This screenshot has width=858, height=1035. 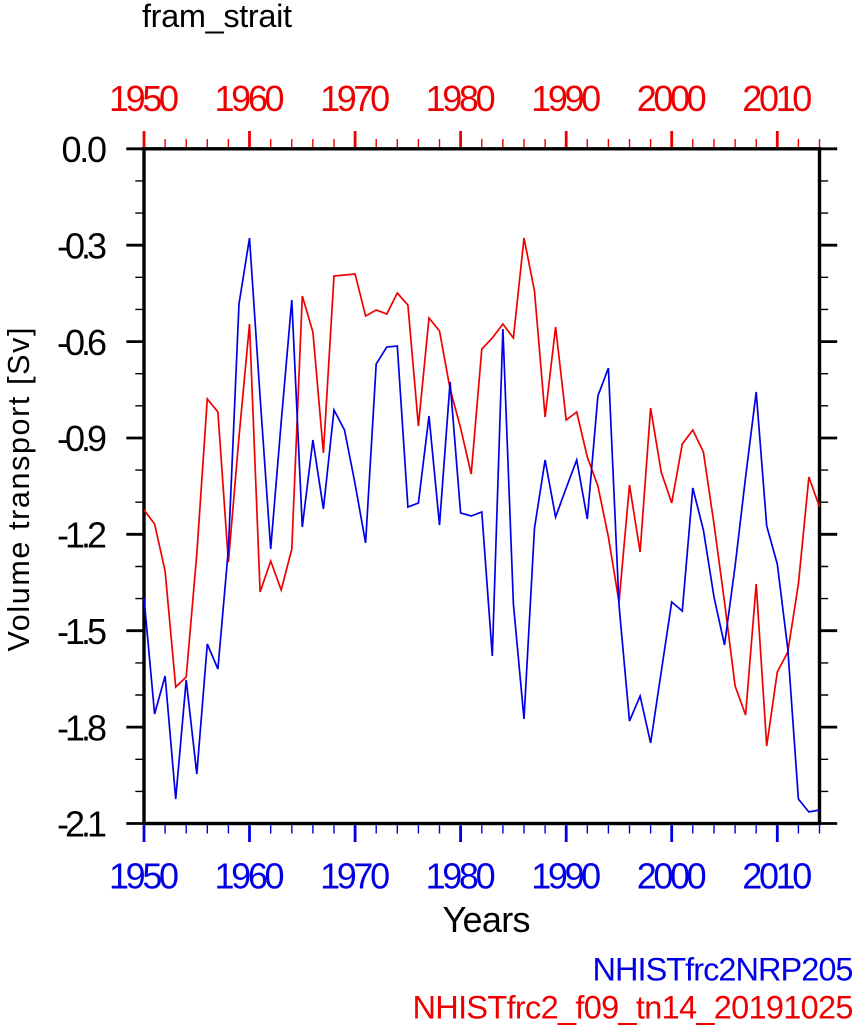 I want to click on svg-text: -0.3, so click(x=82, y=245).